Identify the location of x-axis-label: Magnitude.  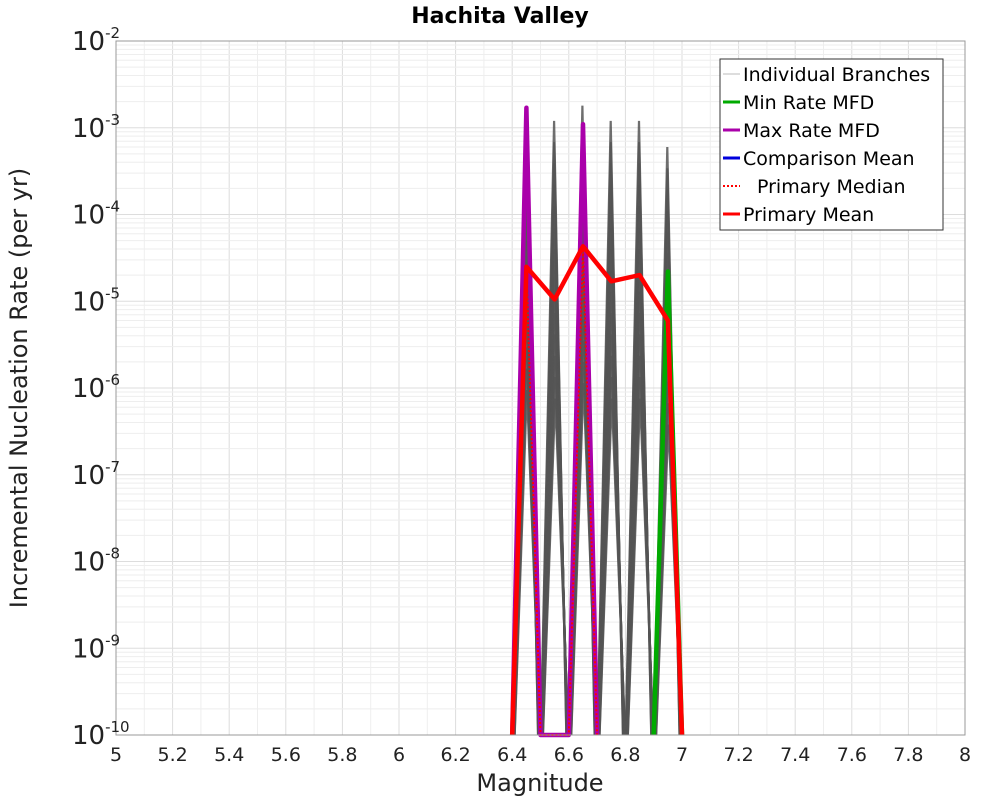
(539, 783).